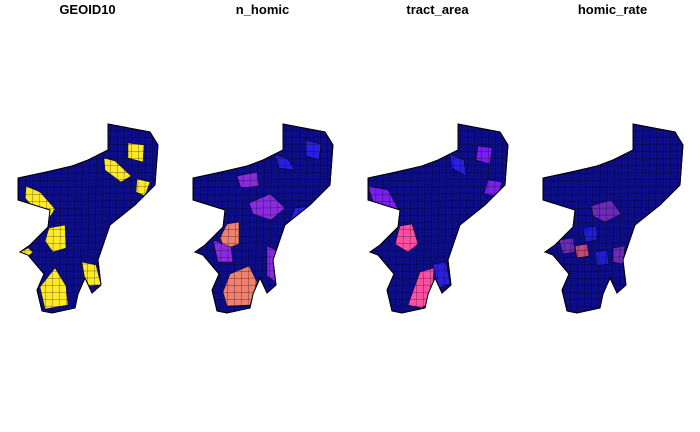 The height and width of the screenshot is (432, 700). What do you see at coordinates (87, 9) in the screenshot?
I see `panel-title: GEOID10` at bounding box center [87, 9].